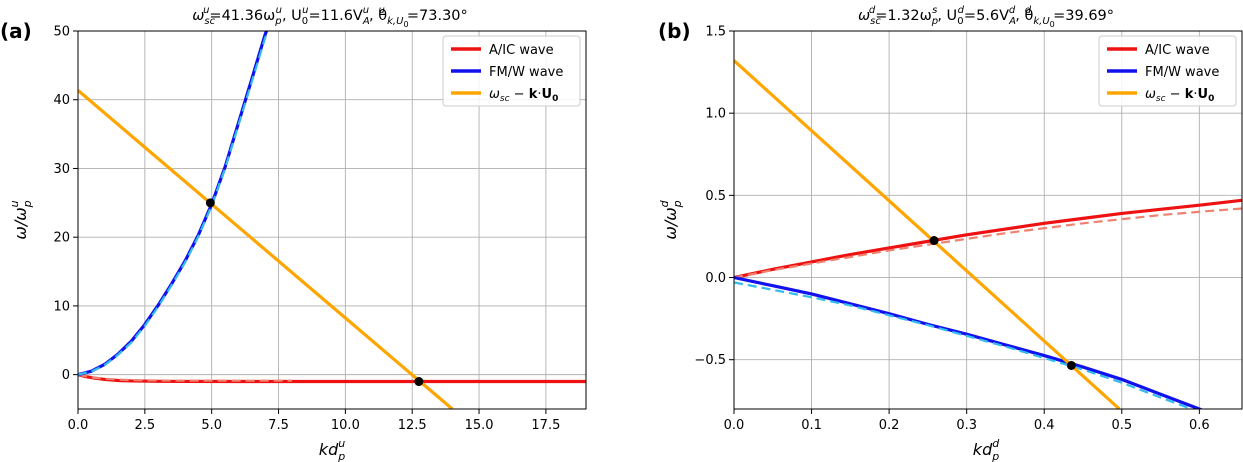  What do you see at coordinates (21, 219) in the screenshot?
I see `panel-a-ylabel: ω/ωpu` at bounding box center [21, 219].